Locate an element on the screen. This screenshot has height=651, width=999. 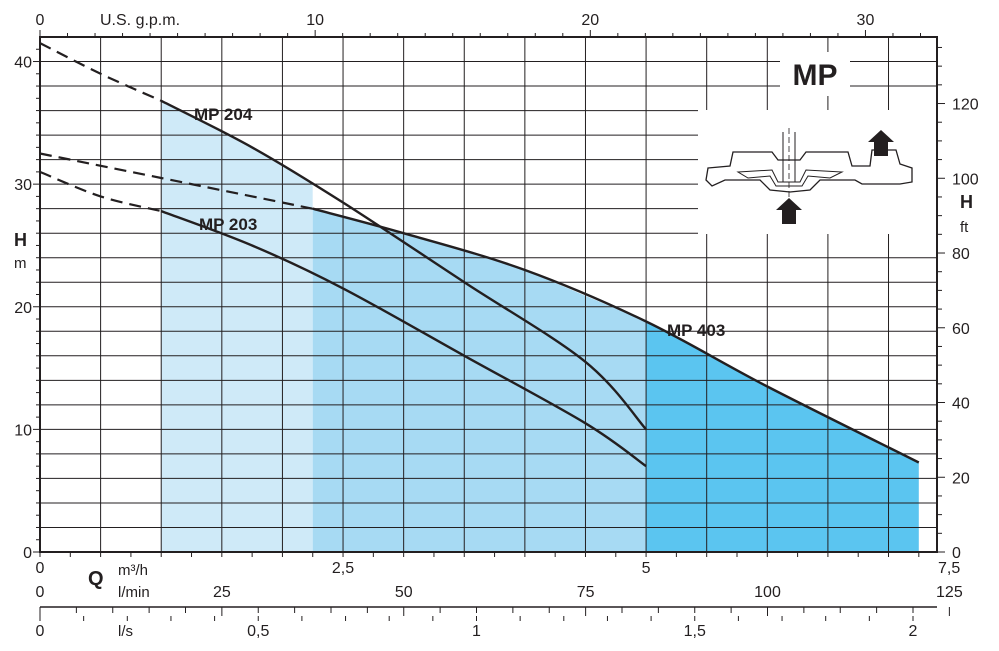
tick-label-ls: 0 is located at coordinates (40, 631).